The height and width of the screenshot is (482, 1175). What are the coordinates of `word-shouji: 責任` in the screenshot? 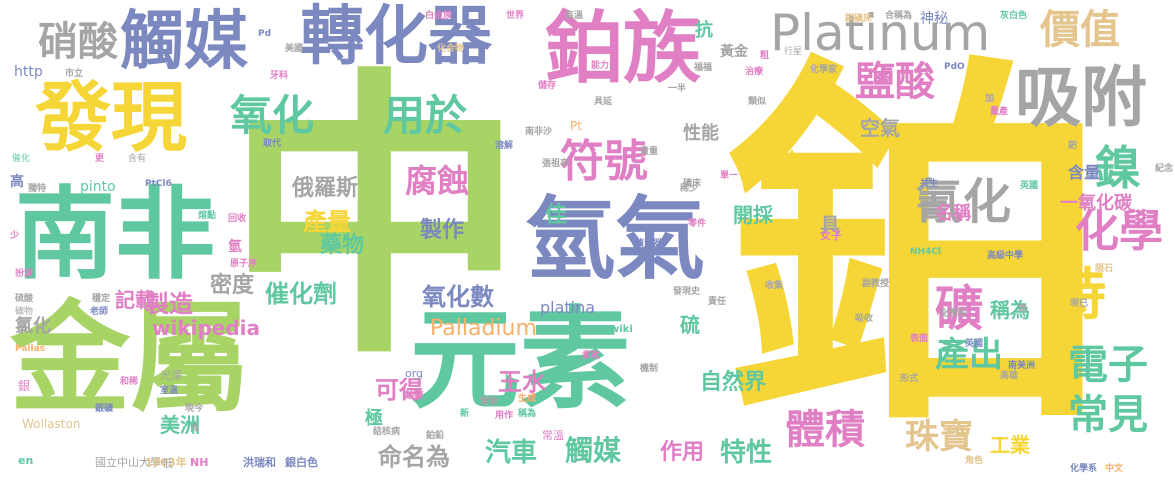 It's located at (717, 302).